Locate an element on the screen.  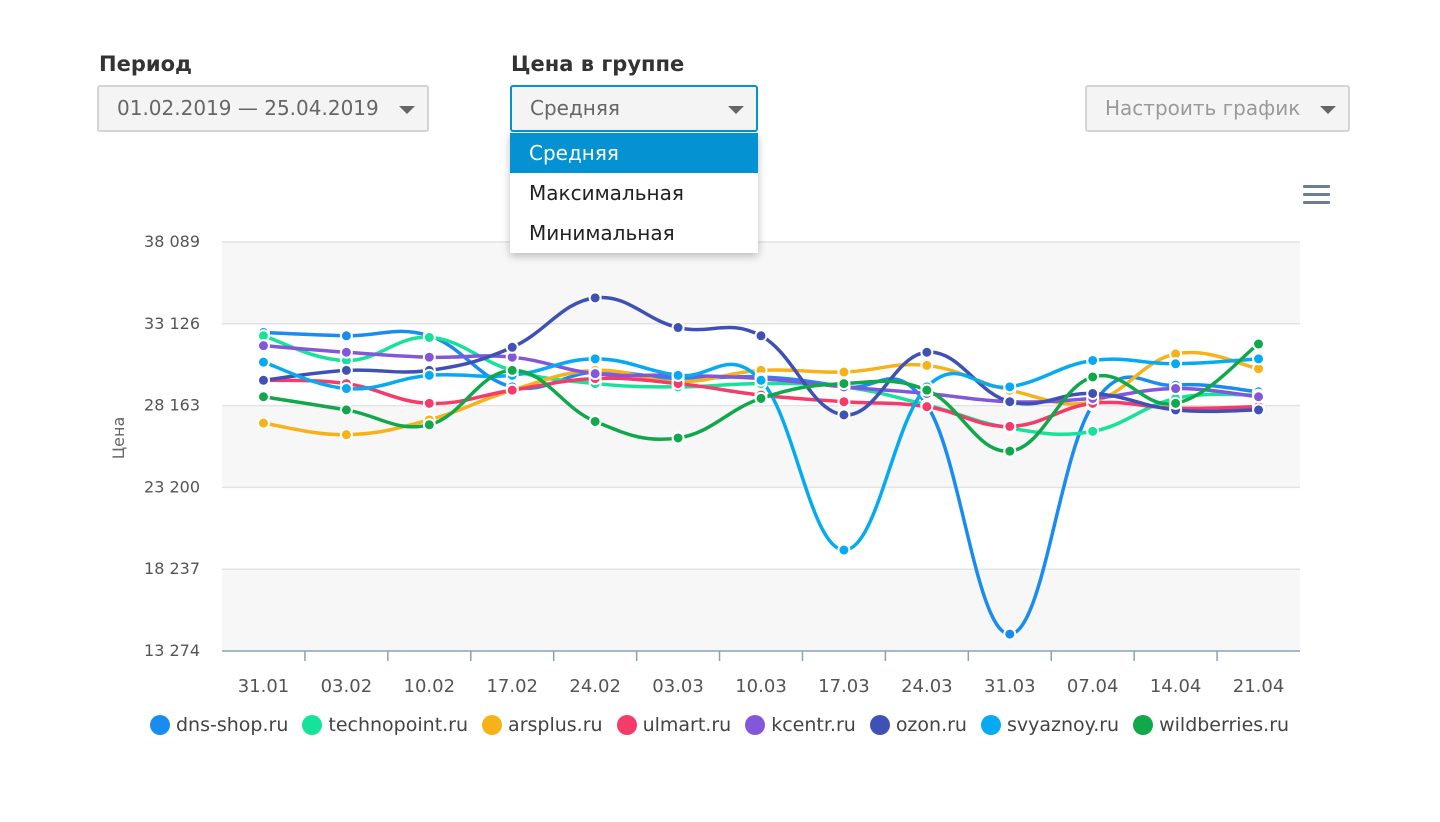
y-axis: 38 089 33 126 28 163 23 200 18 237 13 274 is located at coordinates (172, 446).